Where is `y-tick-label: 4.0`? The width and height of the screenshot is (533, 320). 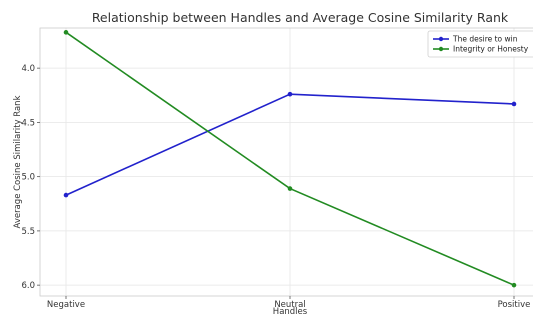 y-tick-label: 4.0 is located at coordinates (28, 69).